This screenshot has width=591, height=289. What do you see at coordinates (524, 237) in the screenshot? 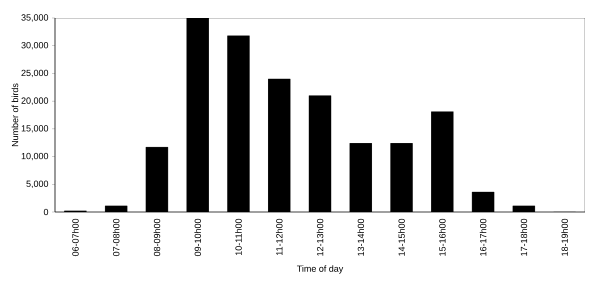
I see `x-tick-label: 17-18h00` at bounding box center [524, 237].